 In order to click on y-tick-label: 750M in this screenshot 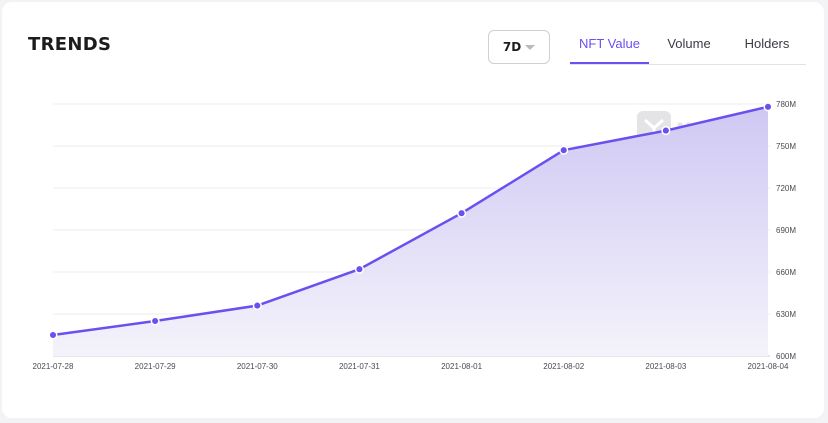, I will do `click(786, 146)`.